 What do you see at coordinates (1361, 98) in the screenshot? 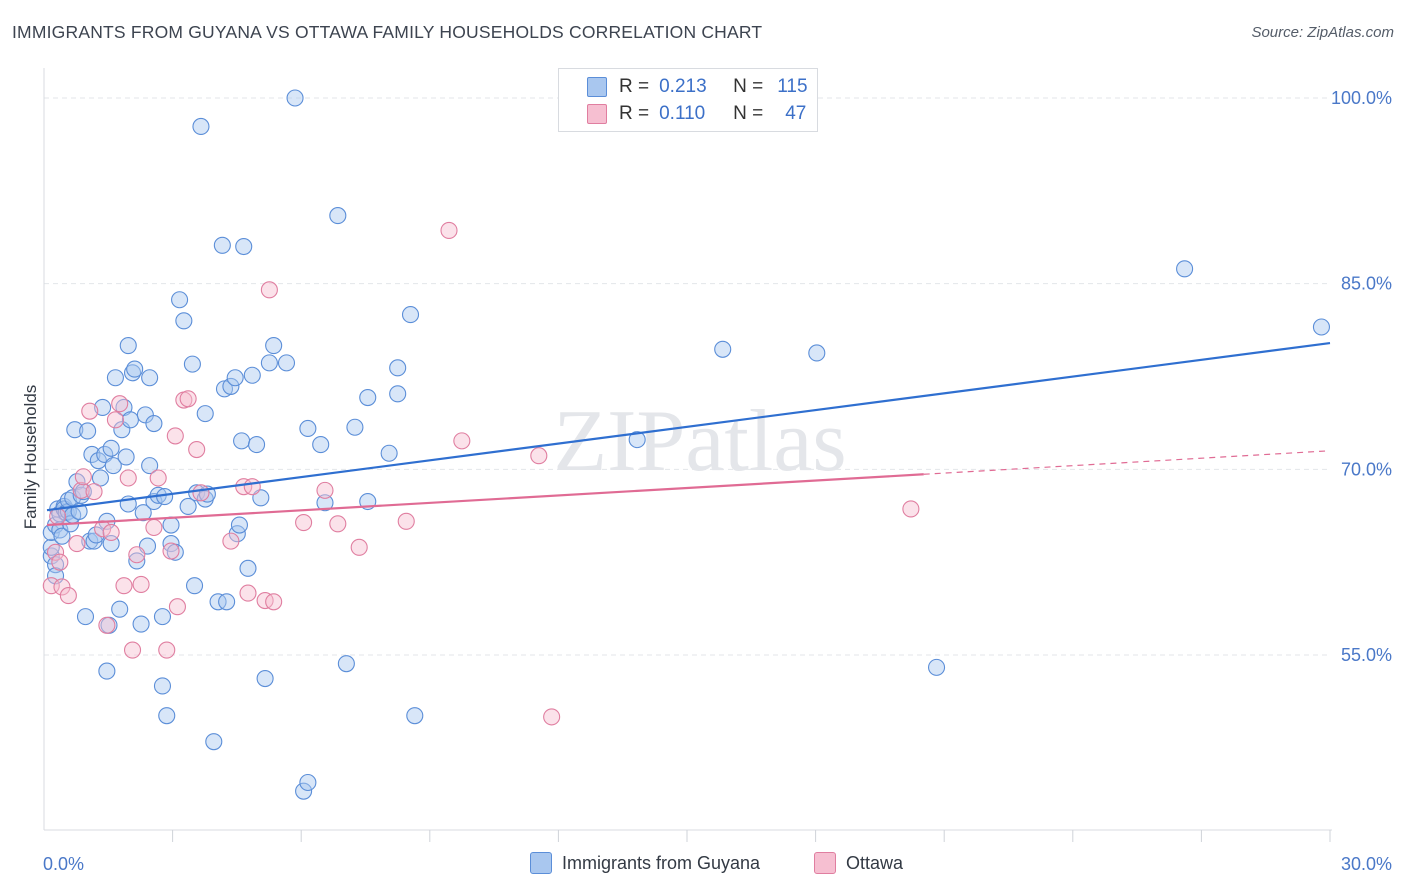
I see `y-tick-label: 100.0%` at bounding box center [1361, 98].